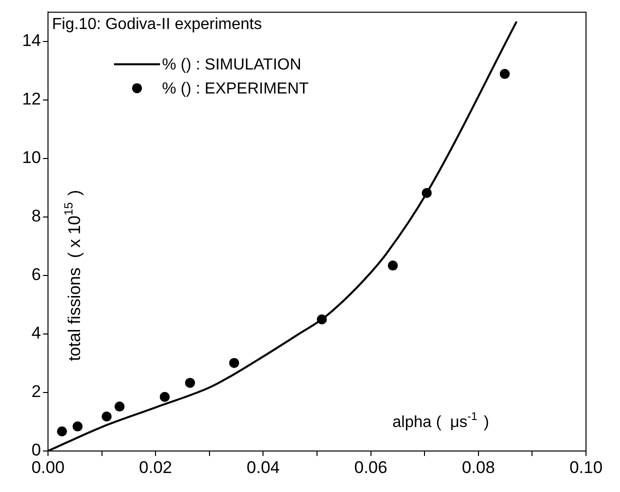 The image size is (620, 492). Describe the element at coordinates (36, 392) in the screenshot. I see `y-tick-label: 2` at that location.